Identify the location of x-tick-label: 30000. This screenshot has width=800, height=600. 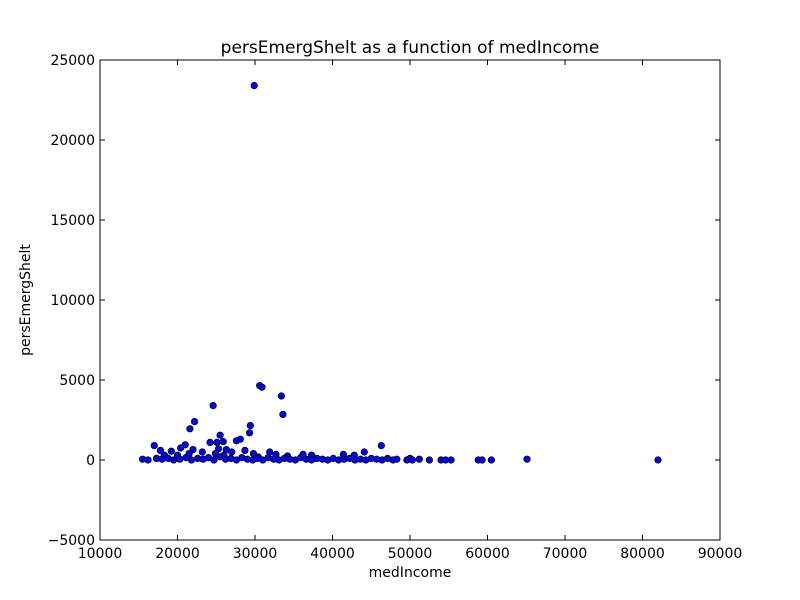
(255, 554).